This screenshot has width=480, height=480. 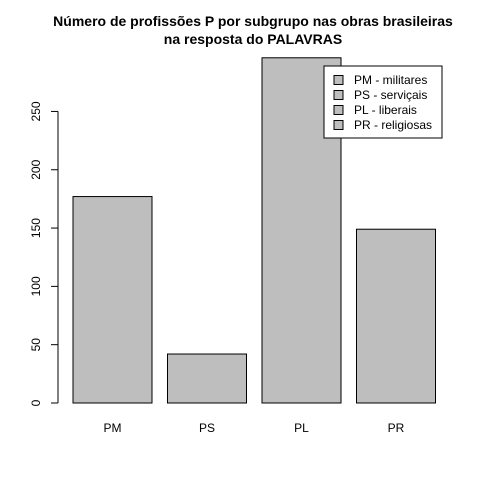 I want to click on bar-pr, so click(x=396, y=316).